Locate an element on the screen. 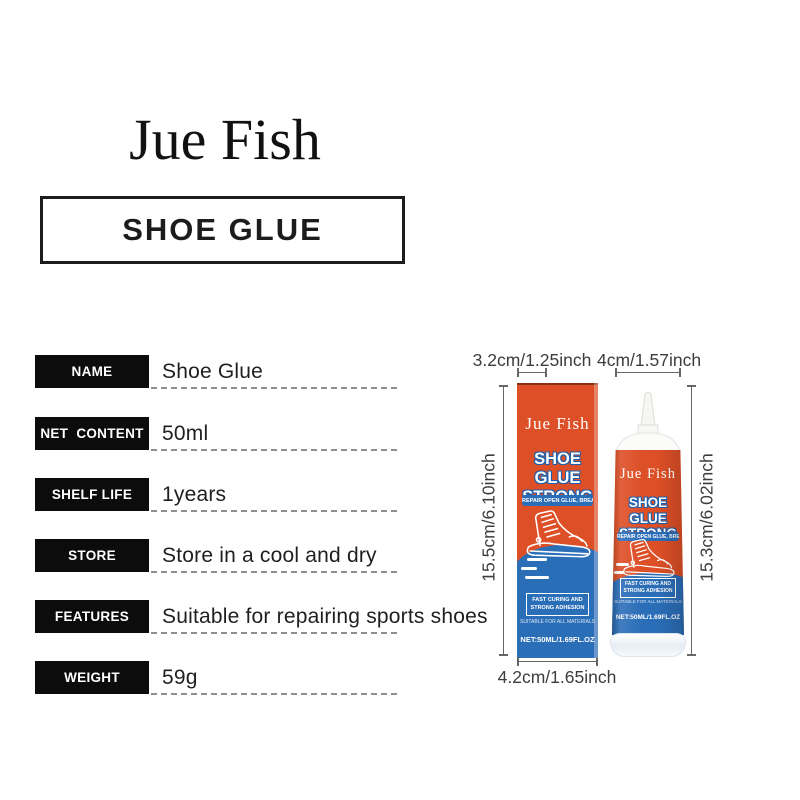 Image resolution: width=800 pixels, height=800 pixels. spec-label: NAME is located at coordinates (92, 371).